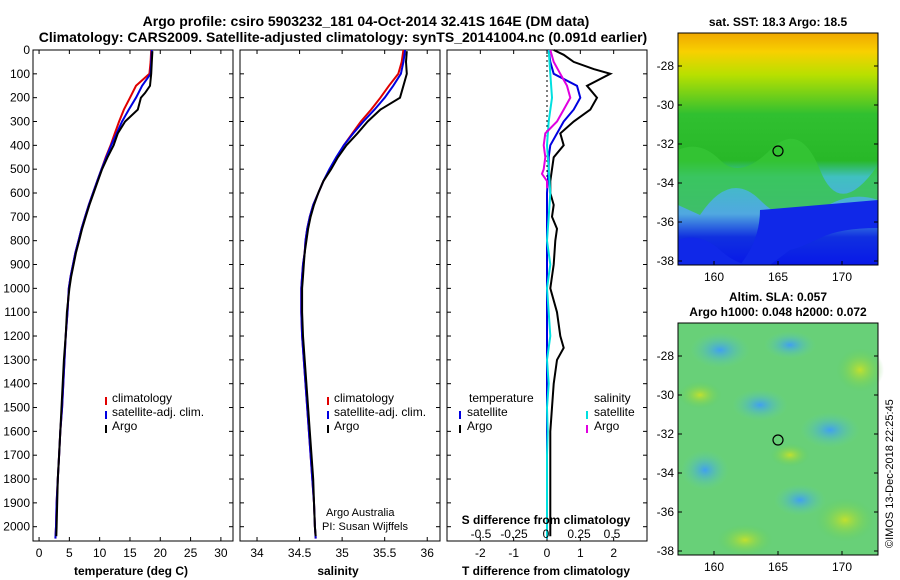 This screenshot has width=900, height=580. What do you see at coordinates (666, 105) in the screenshot?
I see `map-lat-label: -30` at bounding box center [666, 105].